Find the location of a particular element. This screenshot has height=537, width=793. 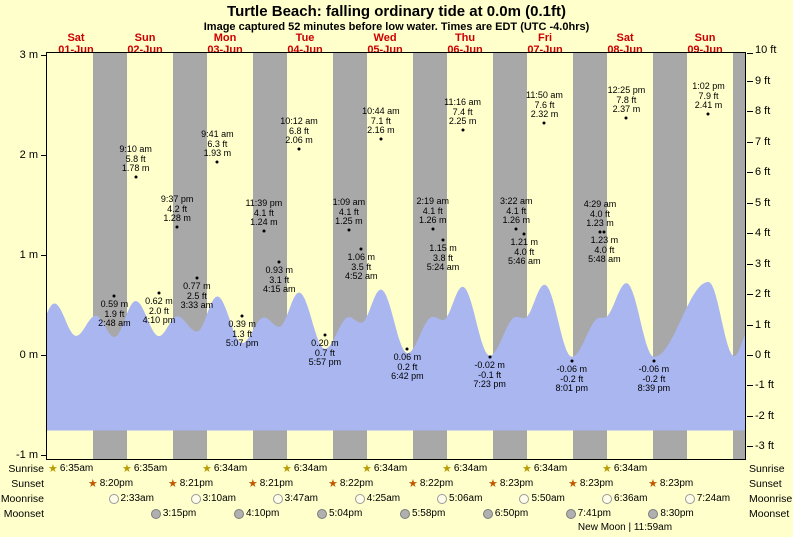

day-label-06-Jun: Thu 06-Jun is located at coordinates (465, 44).